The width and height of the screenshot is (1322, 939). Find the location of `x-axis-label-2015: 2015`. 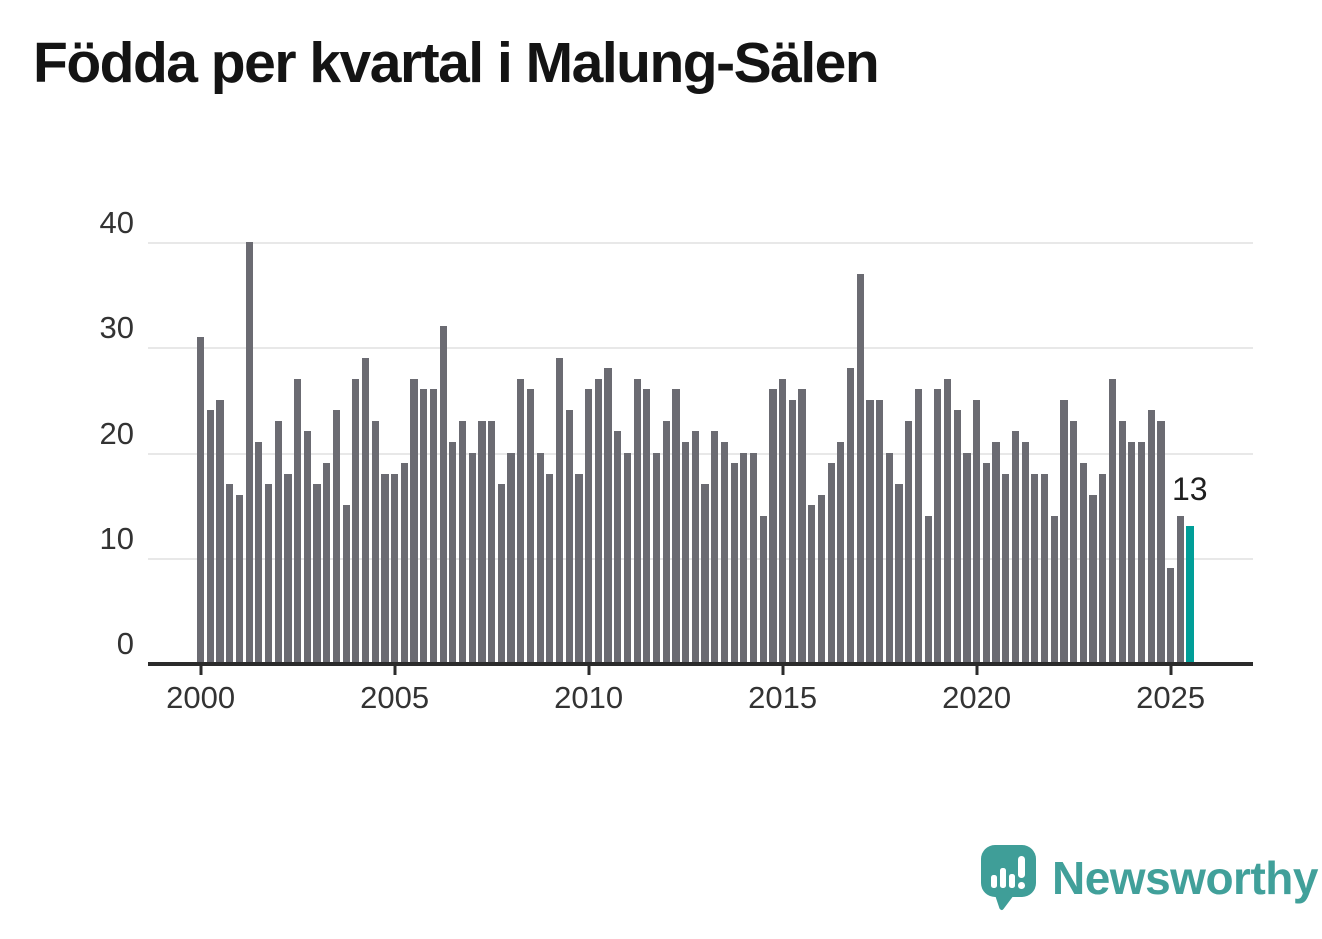

x-axis-label-2015: 2015 is located at coordinates (783, 697).